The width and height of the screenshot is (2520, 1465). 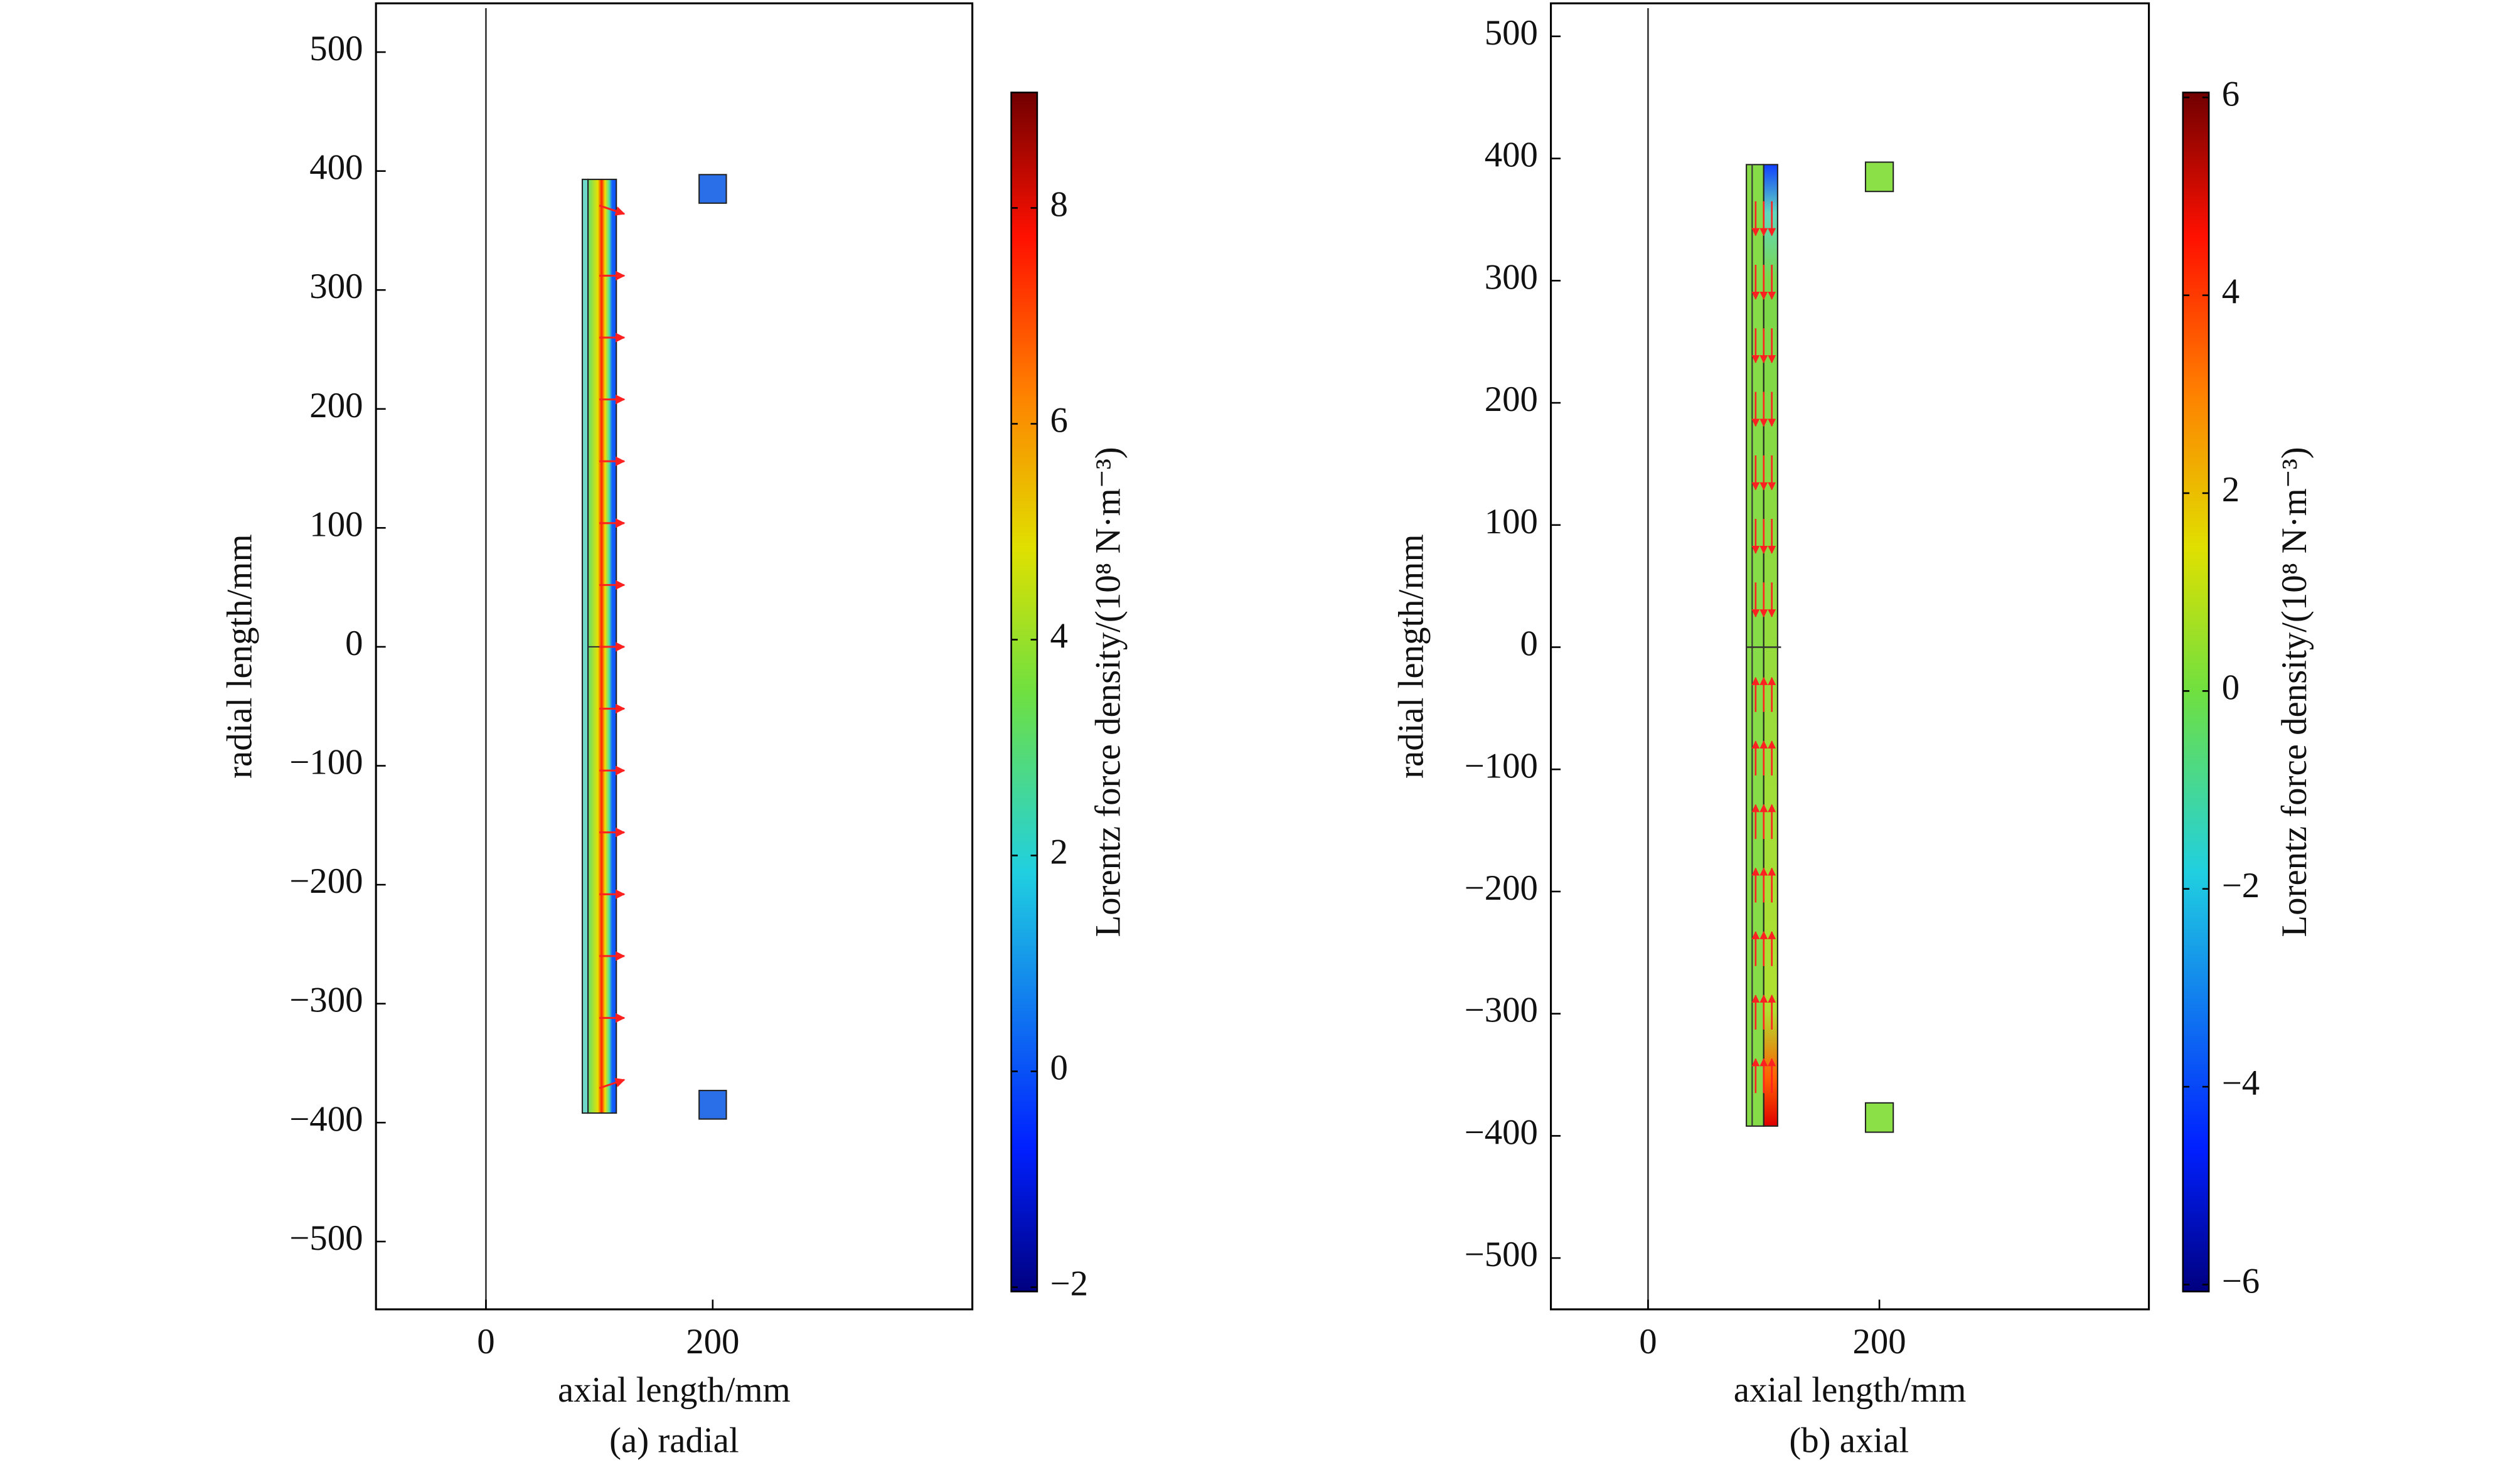 What do you see at coordinates (674, 1440) in the screenshot?
I see `caption: (a) radial` at bounding box center [674, 1440].